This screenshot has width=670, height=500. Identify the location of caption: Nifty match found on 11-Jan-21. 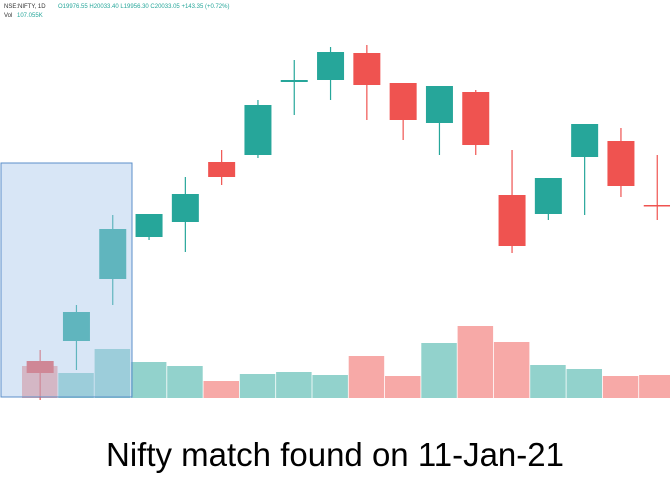
(335, 454).